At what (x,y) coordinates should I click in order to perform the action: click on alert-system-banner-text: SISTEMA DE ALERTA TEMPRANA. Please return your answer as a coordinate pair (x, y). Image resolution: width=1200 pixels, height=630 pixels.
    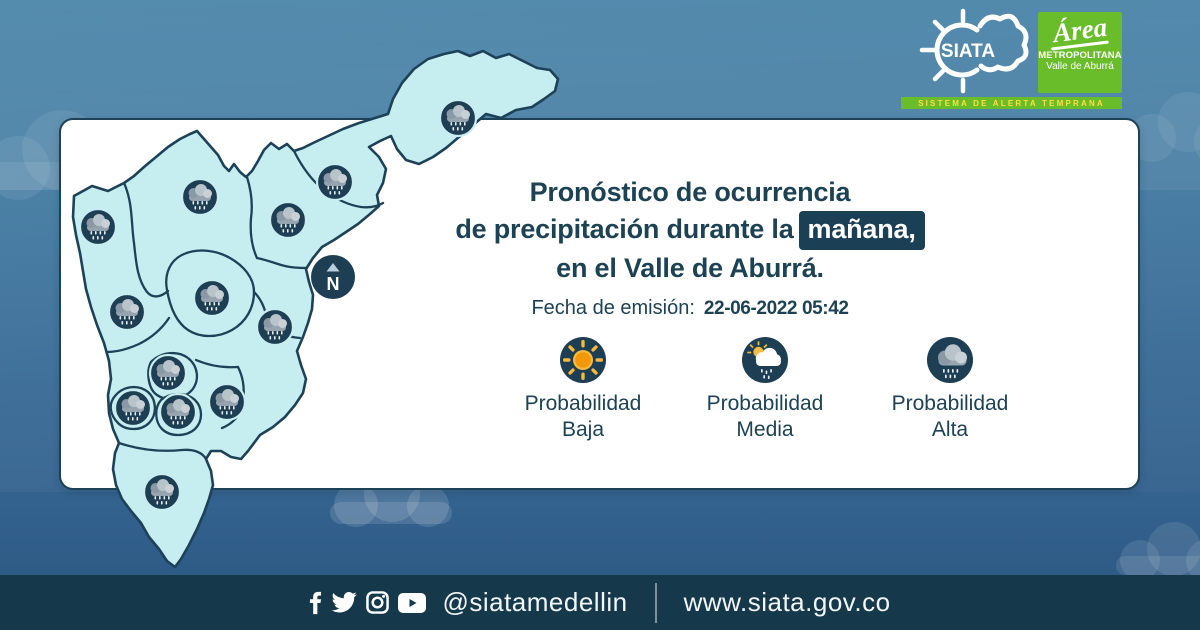
    Looking at the image, I should click on (1011, 103).